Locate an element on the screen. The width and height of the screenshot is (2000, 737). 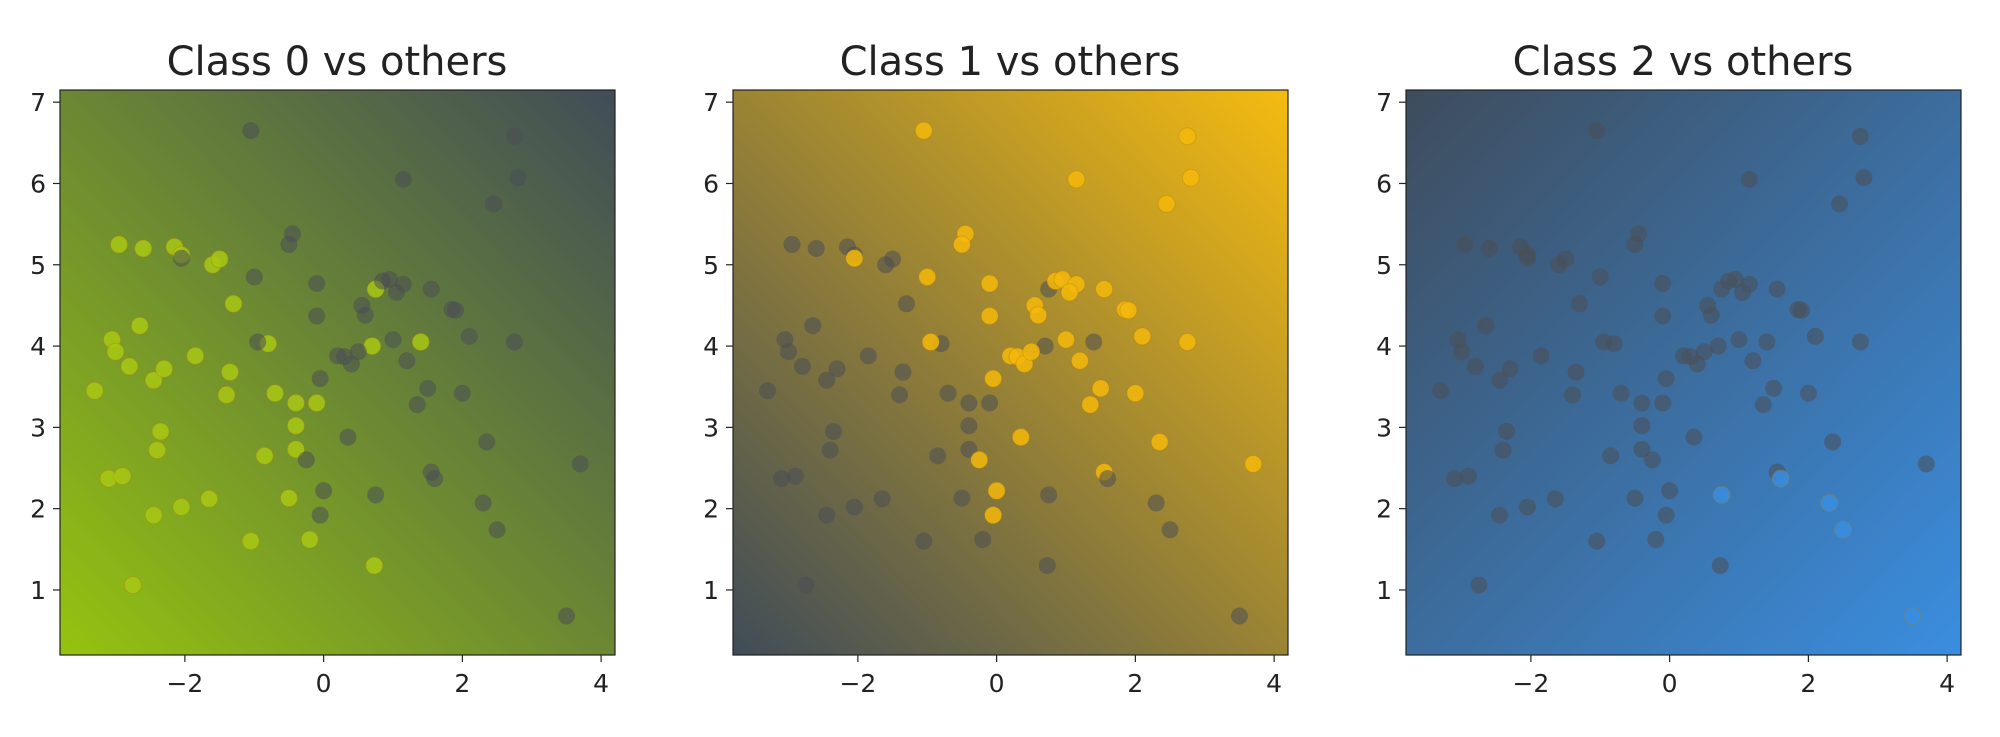
y-tick-label: 5 is located at coordinates (711, 265).